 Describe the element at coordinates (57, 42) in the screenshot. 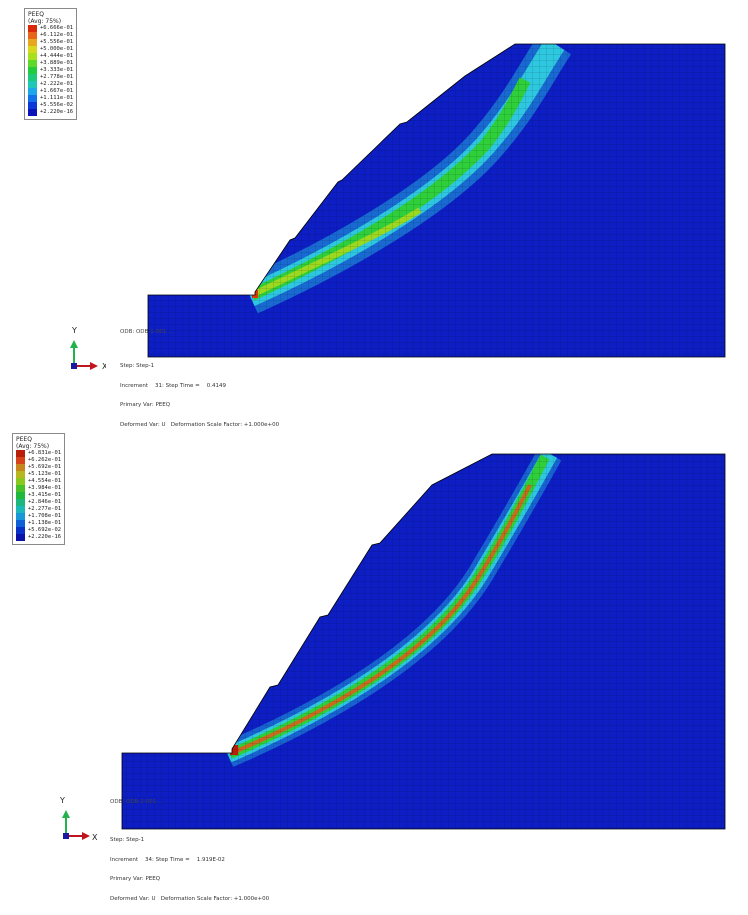

I see `legend-value: +5.556e-01` at that location.